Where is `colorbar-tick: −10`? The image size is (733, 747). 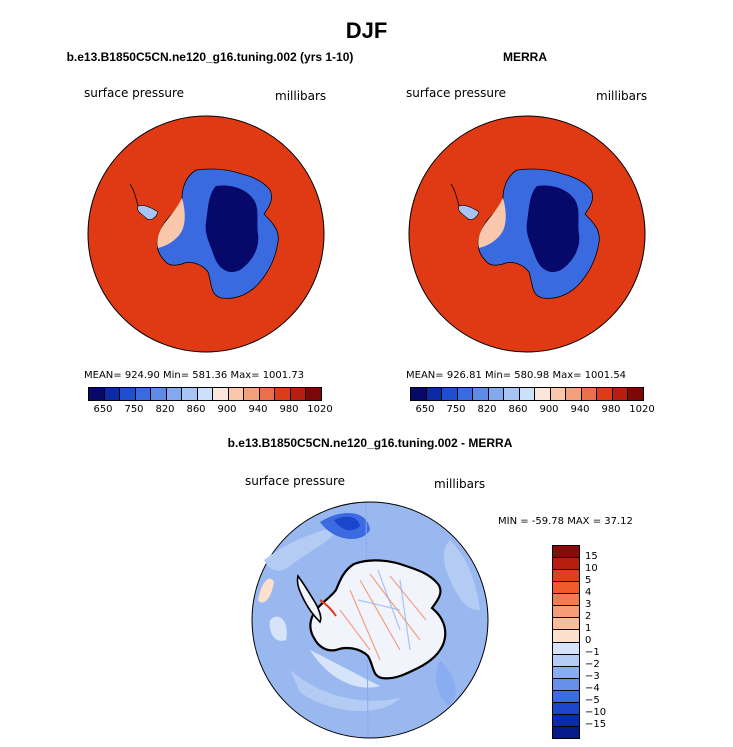
colorbar-tick: −10 is located at coordinates (596, 712).